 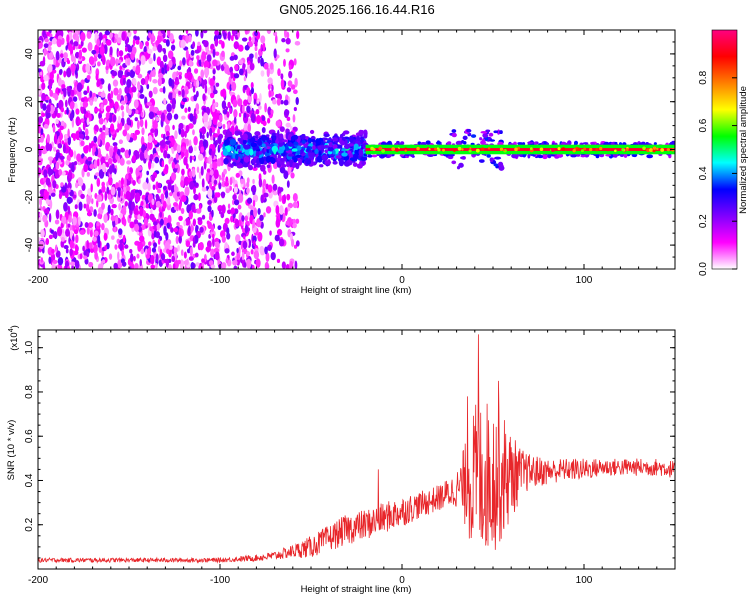 I want to click on colorbar-tick-label: 0.0, so click(x=703, y=269).